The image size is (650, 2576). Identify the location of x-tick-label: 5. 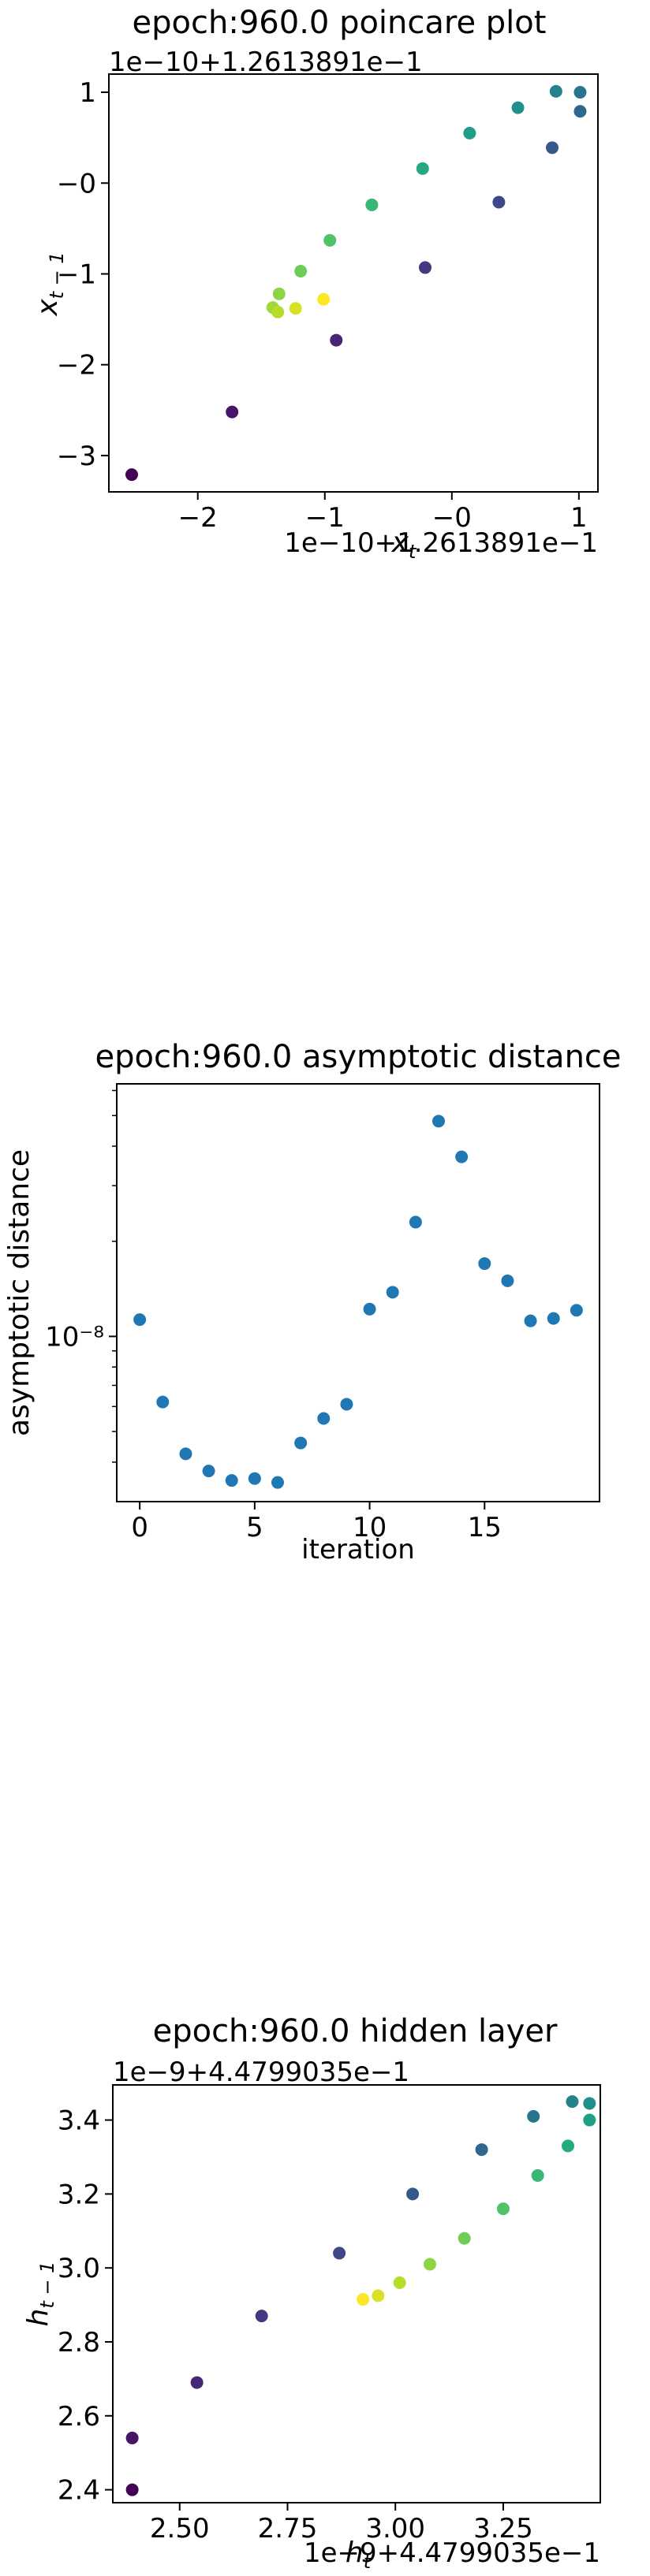
(254, 1527).